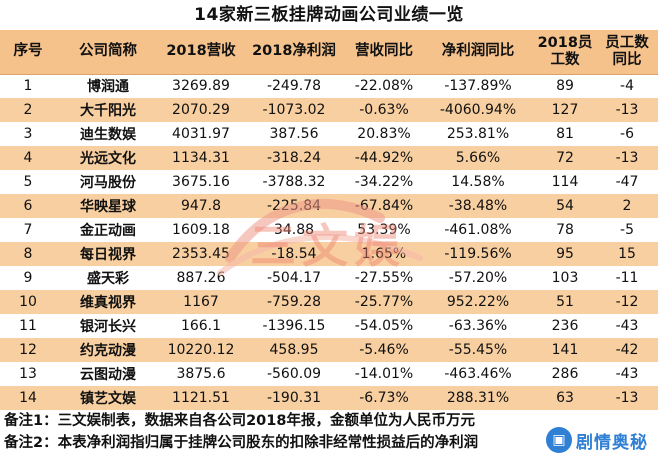 Image resolution: width=658 pixels, height=460 pixels. Describe the element at coordinates (108, 86) in the screenshot. I see `table-cell: 博润通` at that location.